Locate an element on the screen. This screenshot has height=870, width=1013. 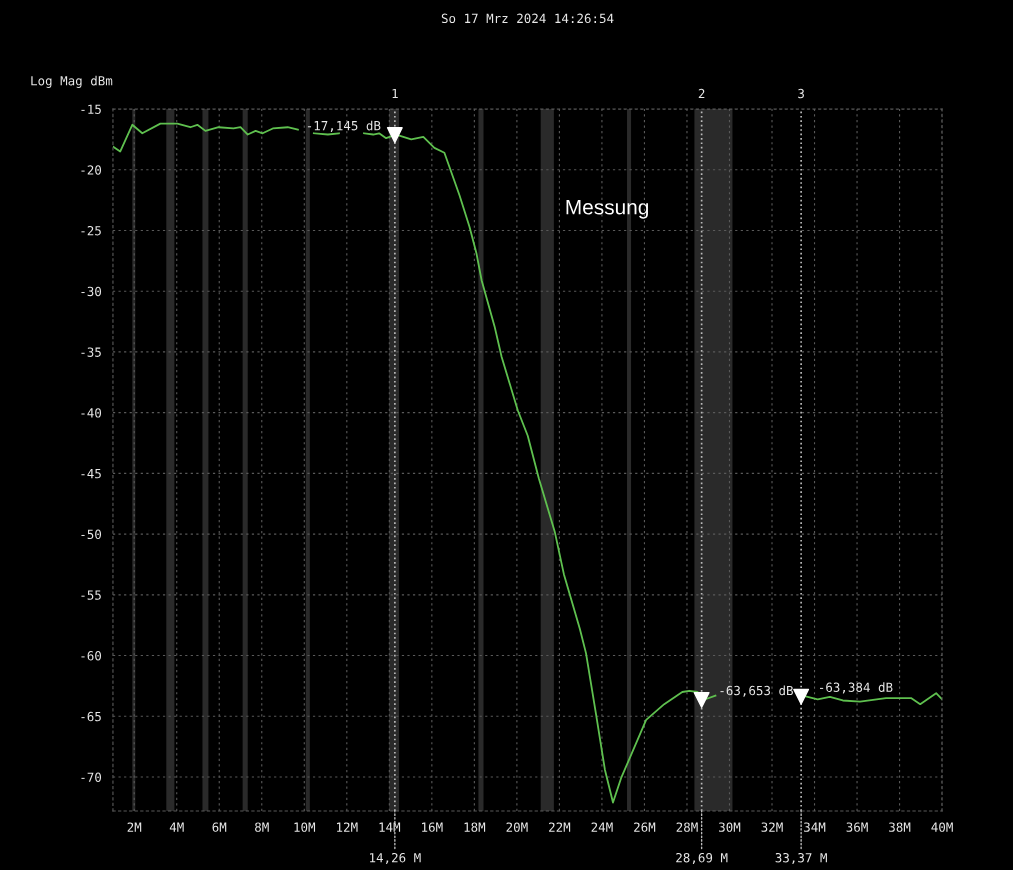
annotation: -63,384 dB is located at coordinates (856, 688).